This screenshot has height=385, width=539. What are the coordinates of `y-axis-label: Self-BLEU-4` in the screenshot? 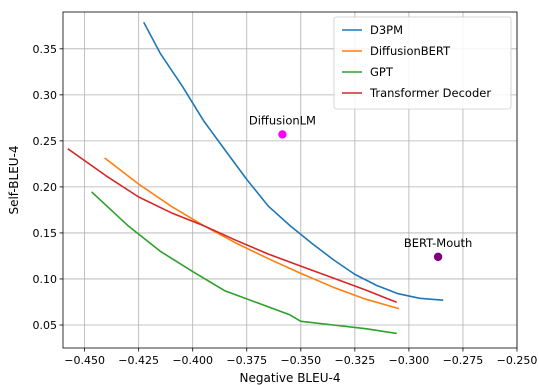 It's located at (14, 179).